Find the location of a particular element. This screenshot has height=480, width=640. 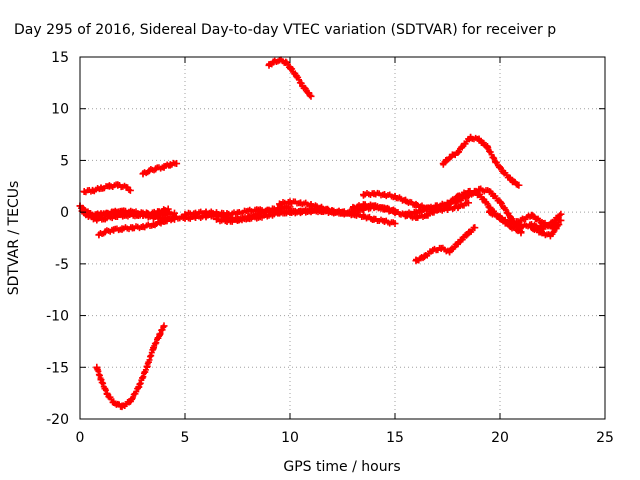

x-tick-label: 10 is located at coordinates (290, 438).